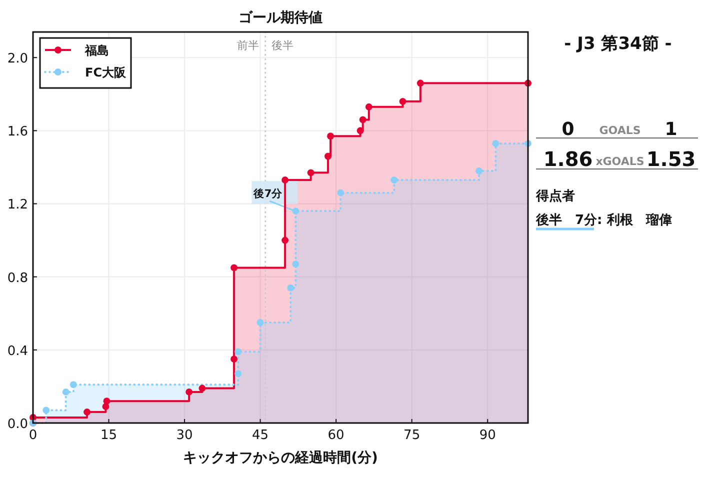 This screenshot has width=707, height=479. Describe the element at coordinates (603, 220) in the screenshot. I see `text: 後半 7分: 利根 瑠偉` at that location.